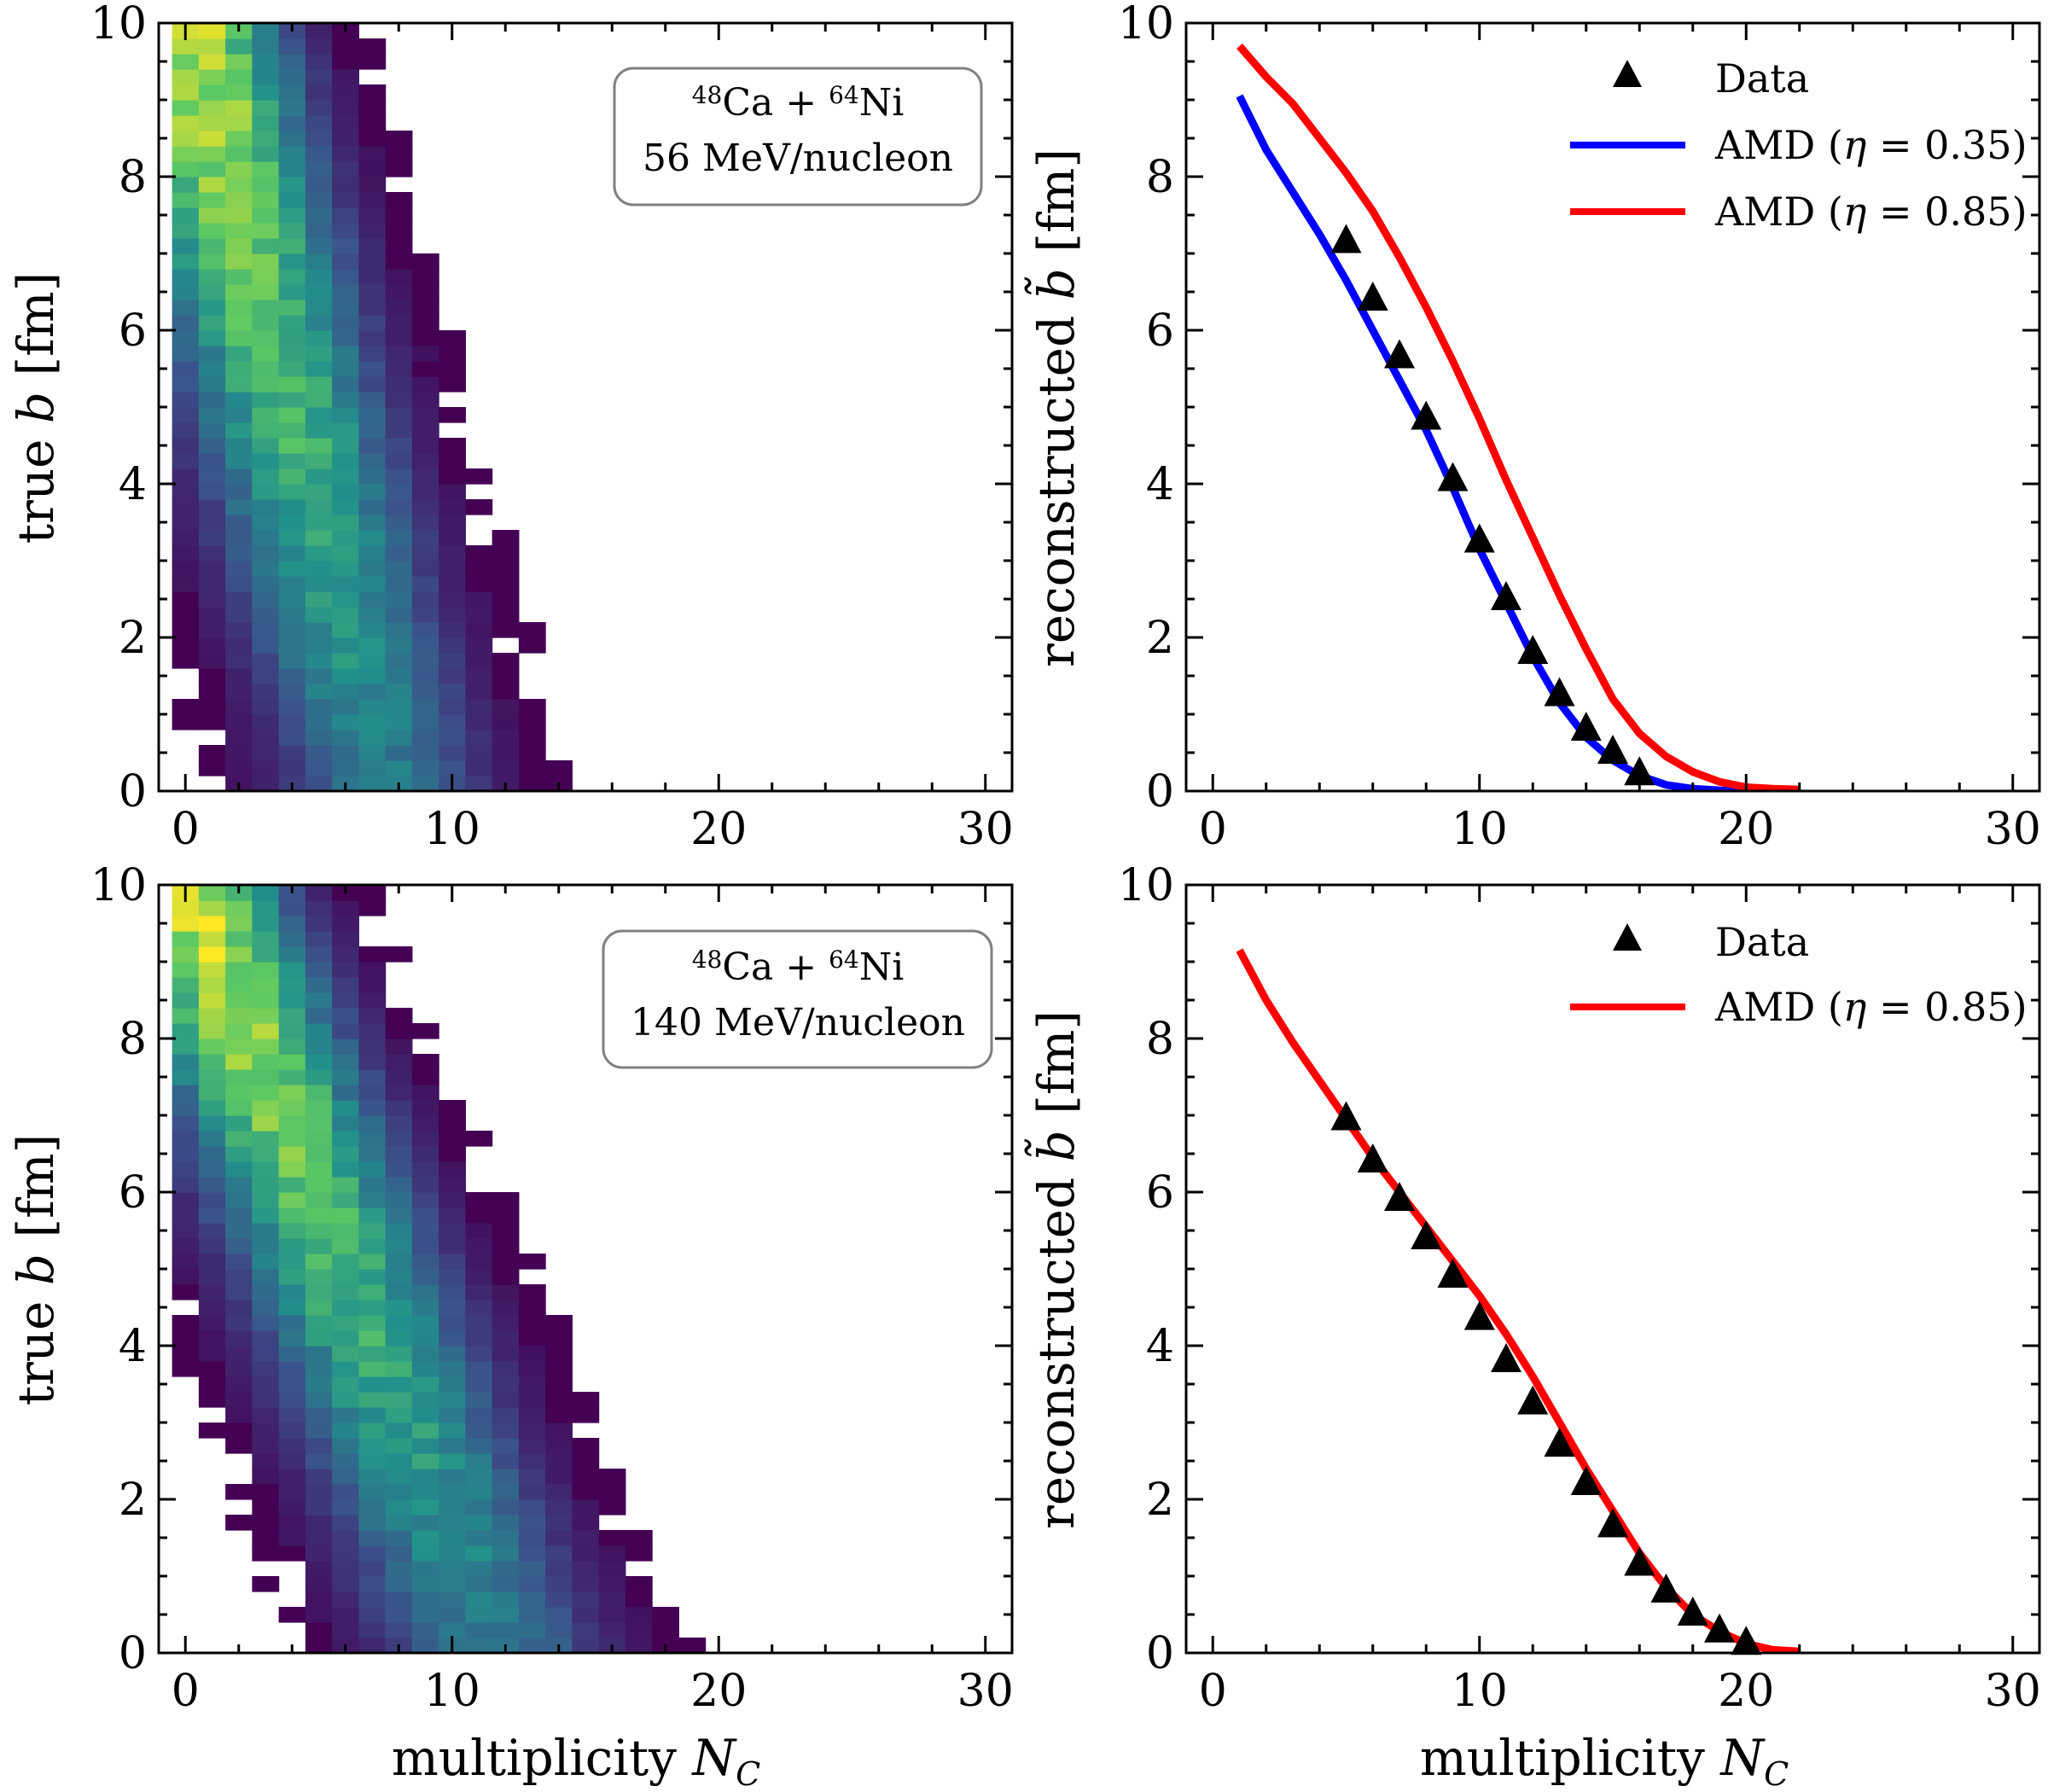  Describe the element at coordinates (576, 1760) in the screenshot. I see `x-axis-label-left: multiplicity NC` at that location.